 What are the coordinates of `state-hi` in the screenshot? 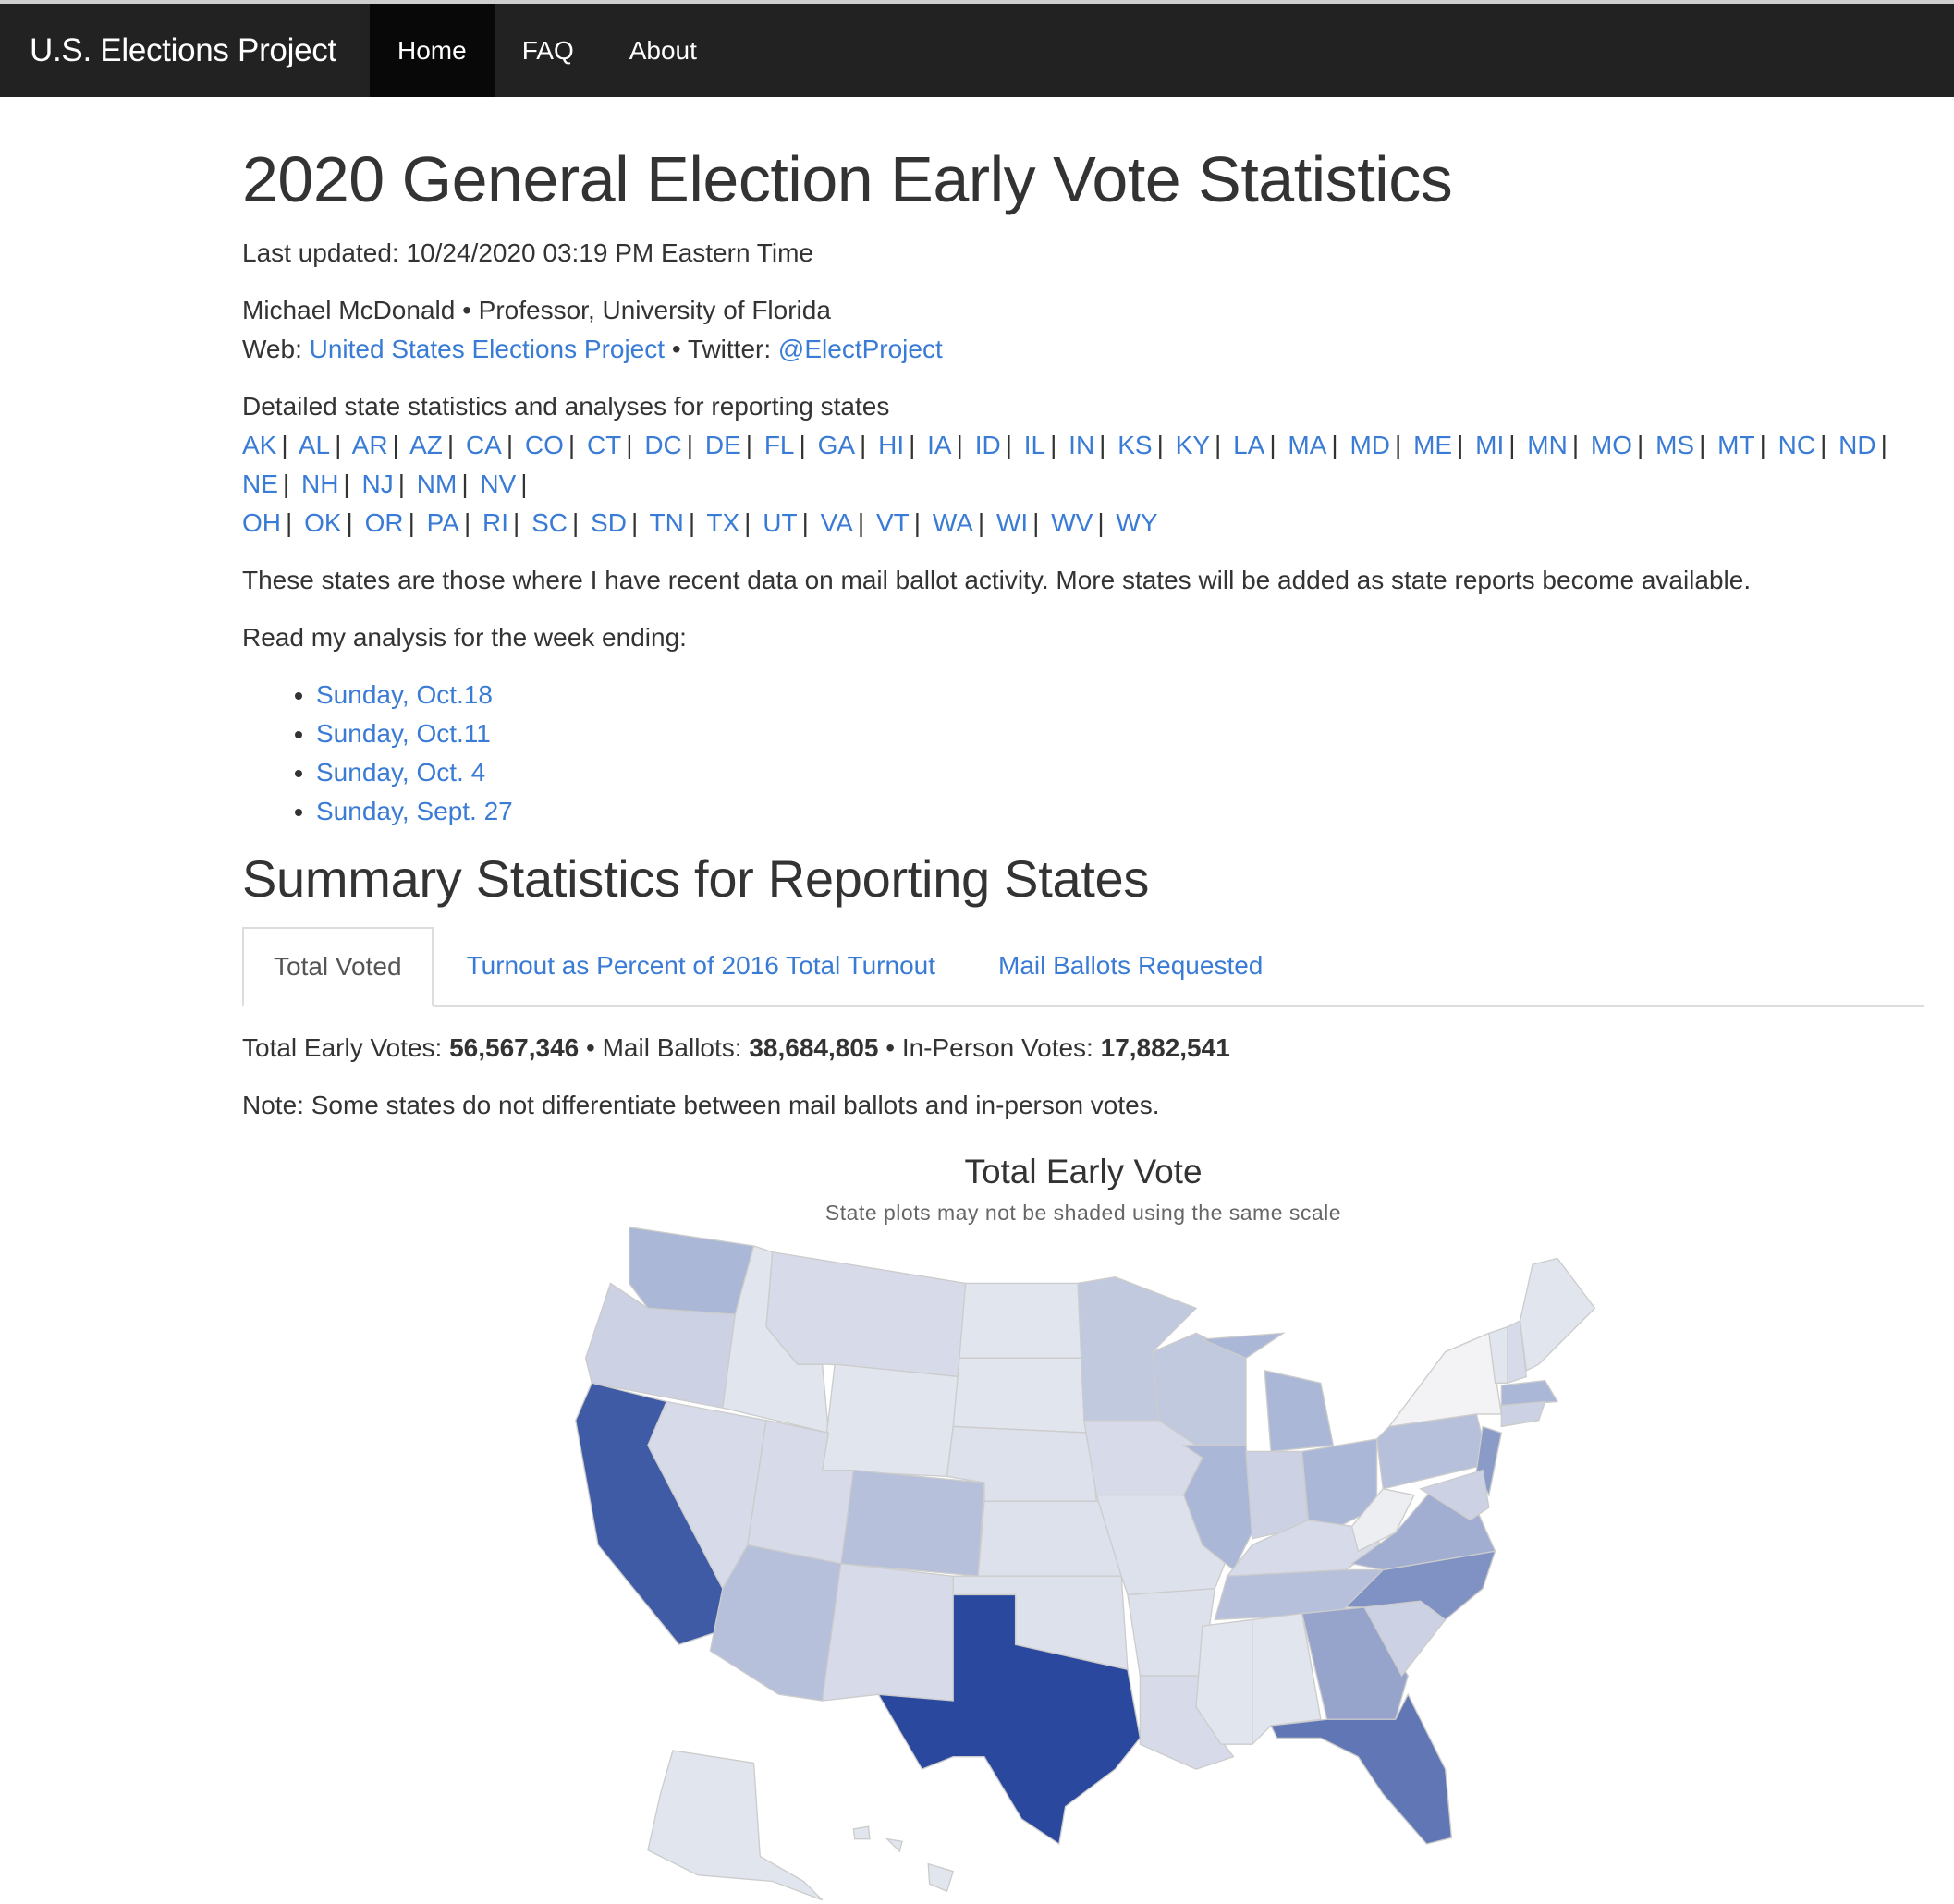 It's located at (903, 1859).